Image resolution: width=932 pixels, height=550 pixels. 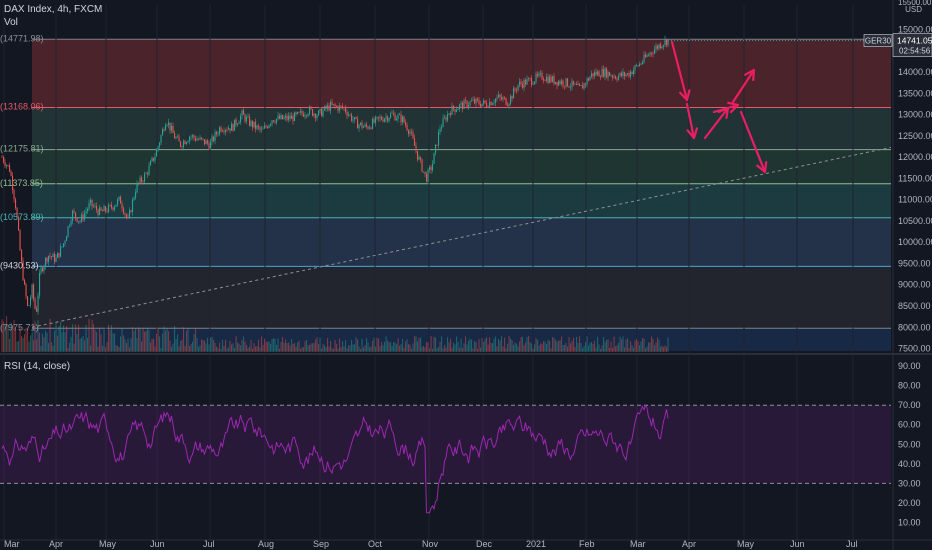 I want to click on time-tick-label: 2021, so click(x=536, y=544).